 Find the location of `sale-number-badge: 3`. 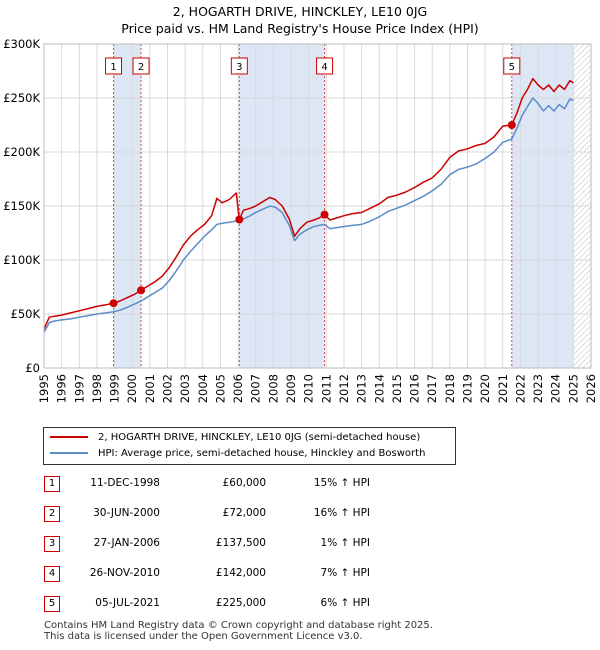

sale-number-badge: 3 is located at coordinates (52, 544).